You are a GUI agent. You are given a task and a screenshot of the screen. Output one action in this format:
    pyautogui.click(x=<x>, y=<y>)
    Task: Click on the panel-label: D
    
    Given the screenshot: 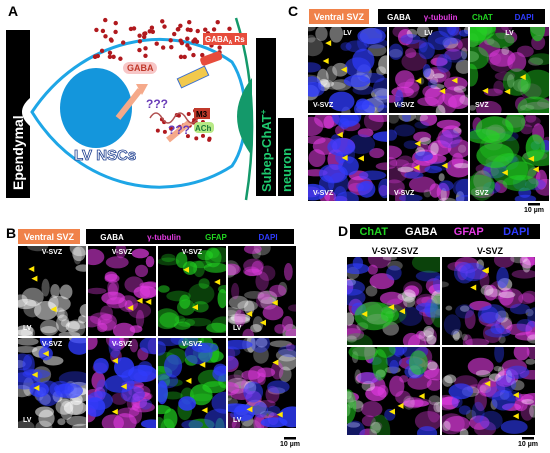 What is the action you would take?
    pyautogui.click(x=343, y=231)
    